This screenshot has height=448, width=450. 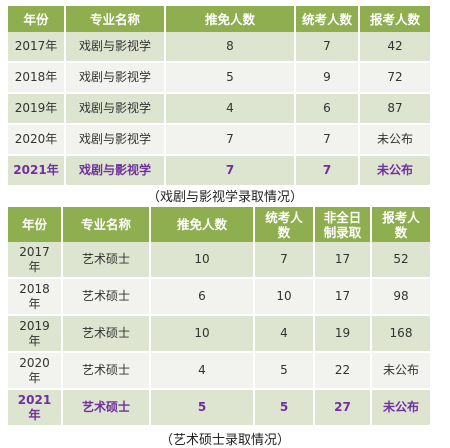 What do you see at coordinates (285, 224) in the screenshot?
I see `header-exam: 统考人 数` at bounding box center [285, 224].